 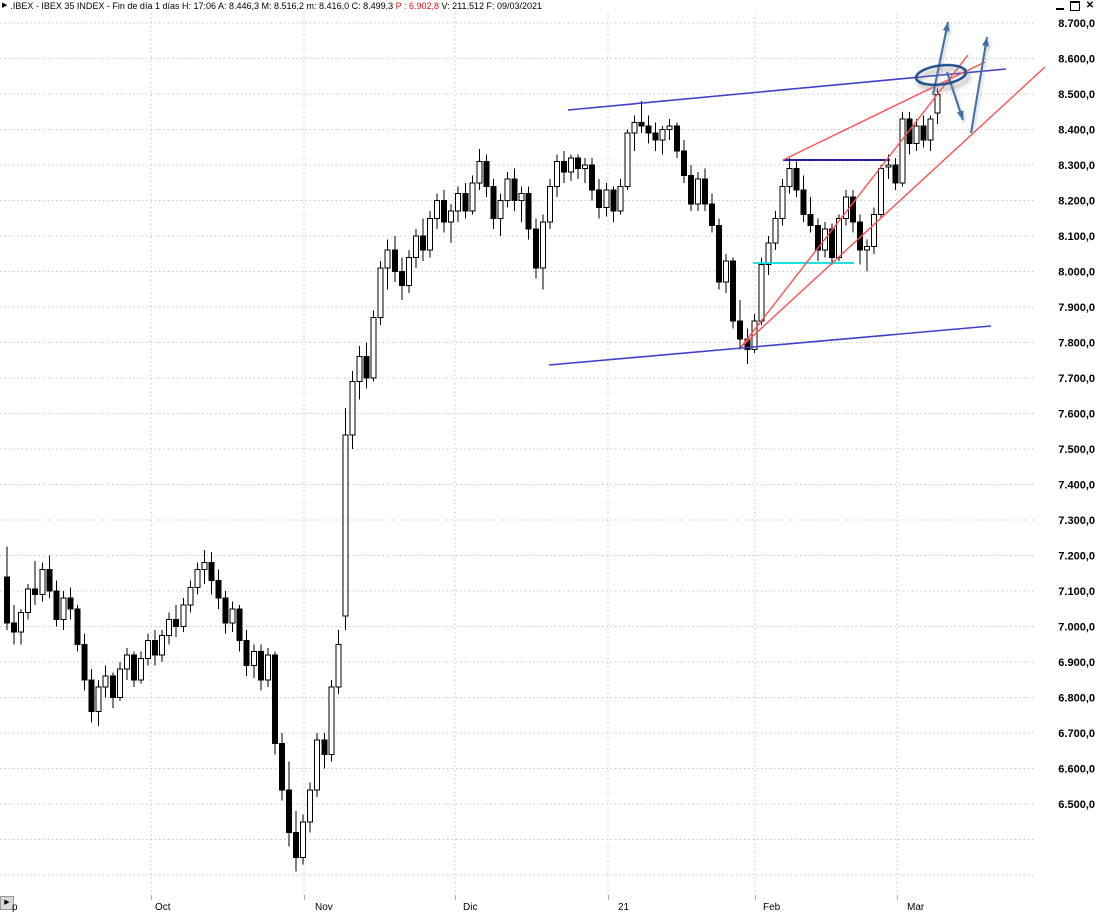 What do you see at coordinates (1076, 166) in the screenshot?
I see `y-tick-label: 8.300,0` at bounding box center [1076, 166].